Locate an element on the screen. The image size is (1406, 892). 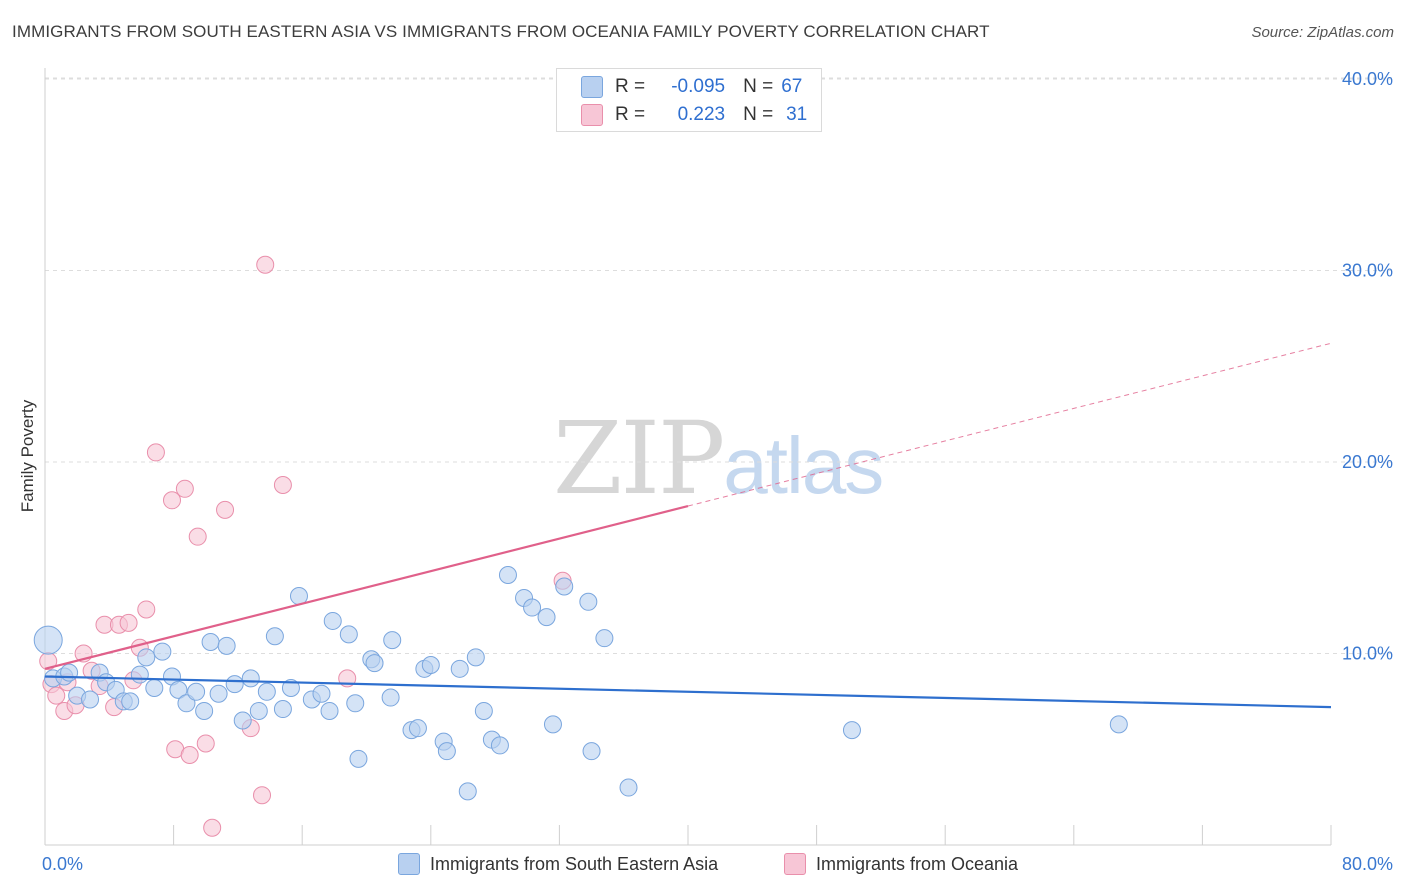
x-tick-label: 80.0% is located at coordinates (1367, 864).